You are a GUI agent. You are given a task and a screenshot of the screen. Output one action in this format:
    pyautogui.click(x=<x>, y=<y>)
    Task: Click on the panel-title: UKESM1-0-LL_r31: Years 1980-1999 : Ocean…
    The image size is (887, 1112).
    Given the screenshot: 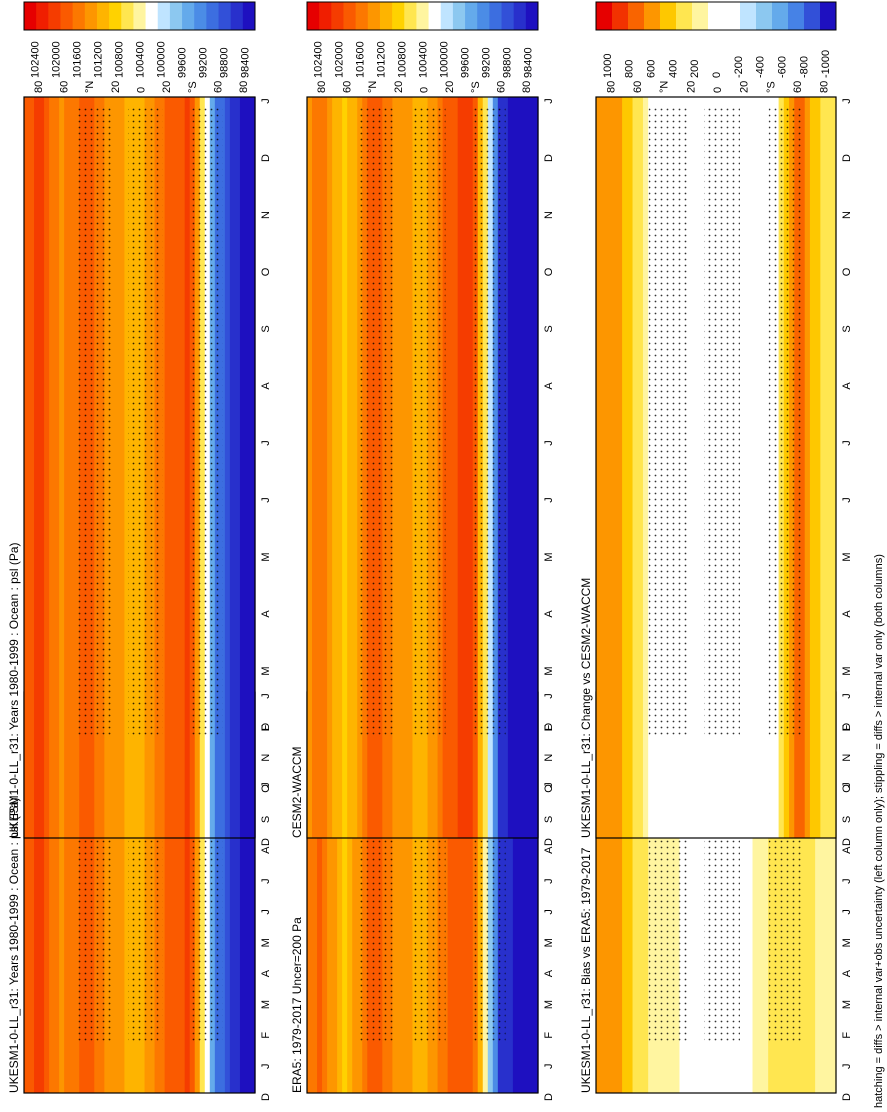 What is the action you would take?
    pyautogui.click(x=14, y=690)
    